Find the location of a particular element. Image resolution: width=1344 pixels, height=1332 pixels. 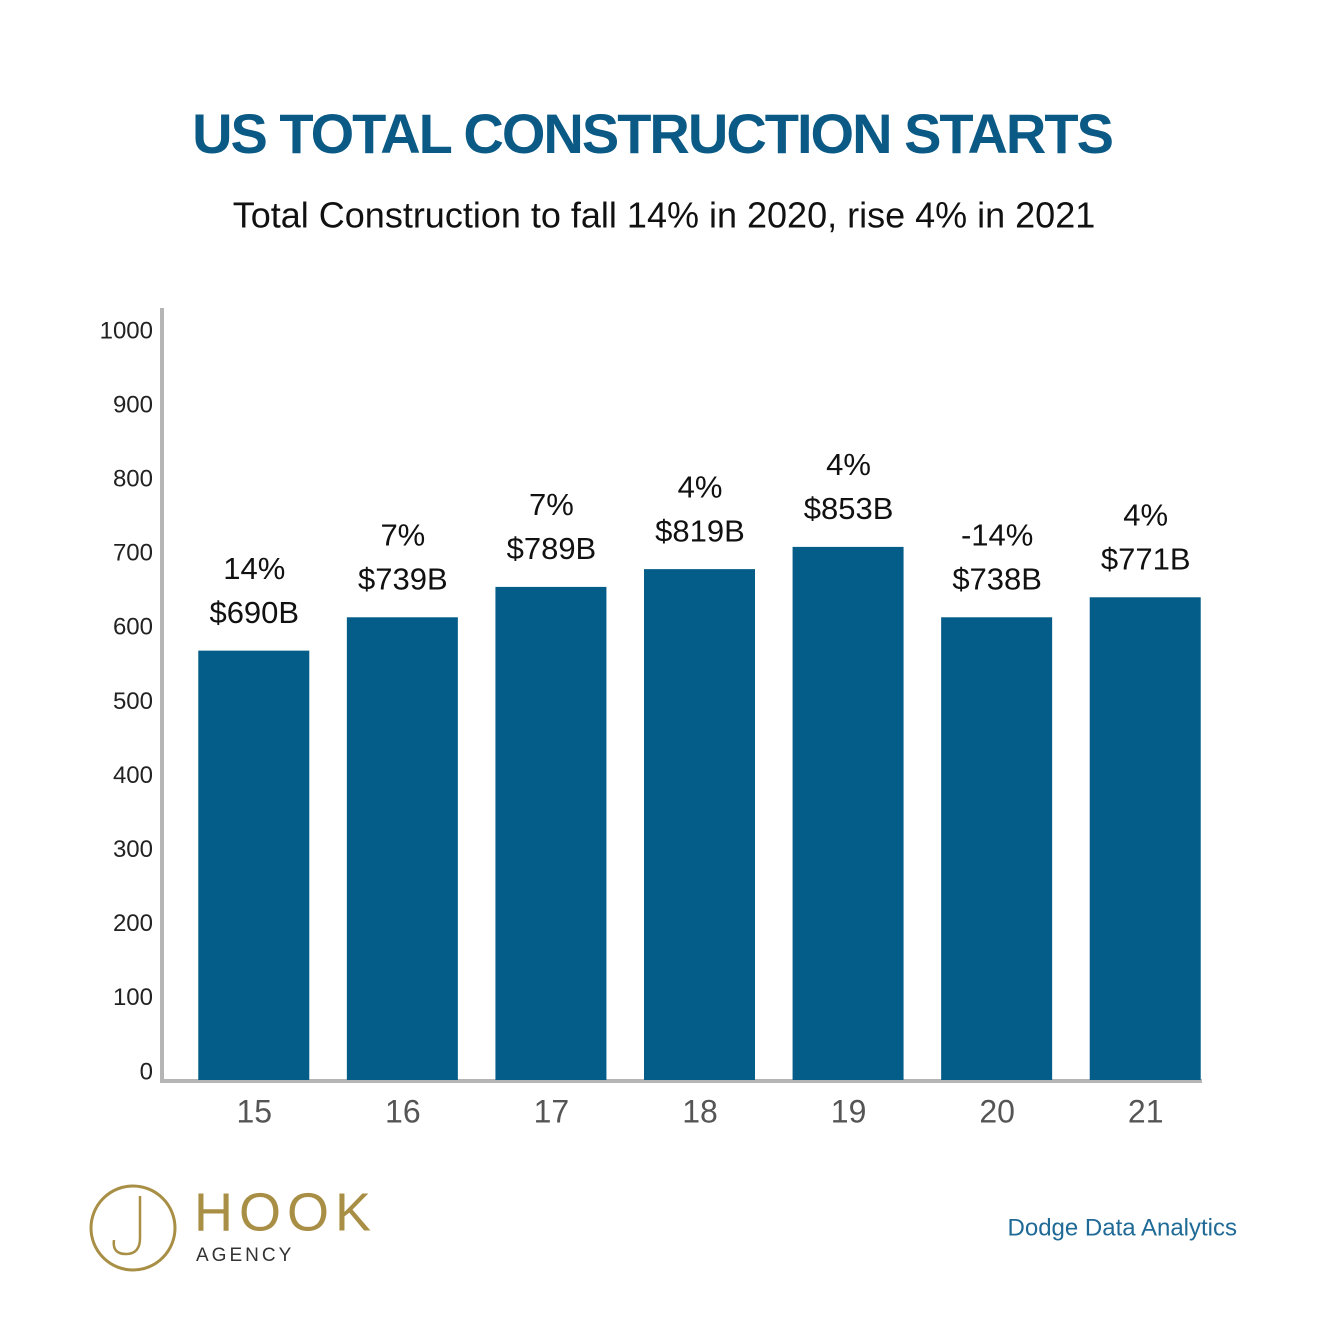

x-tick-label: 15 is located at coordinates (254, 1111).